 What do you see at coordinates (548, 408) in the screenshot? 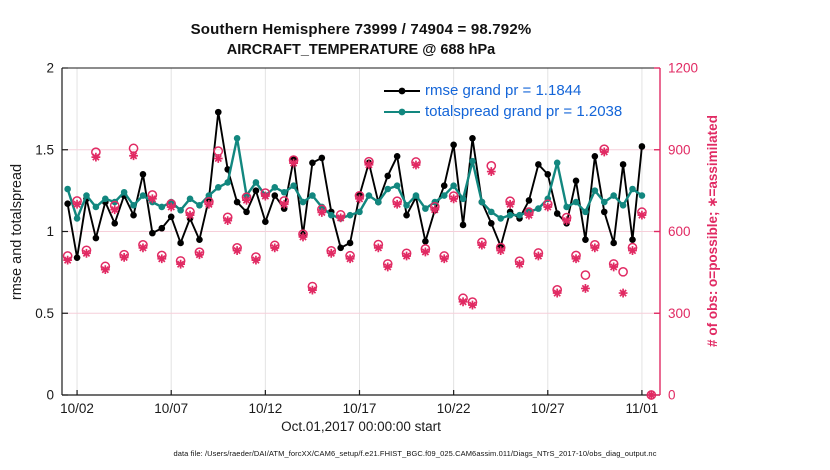
I see `x-tick-label: 10/27` at bounding box center [548, 408].